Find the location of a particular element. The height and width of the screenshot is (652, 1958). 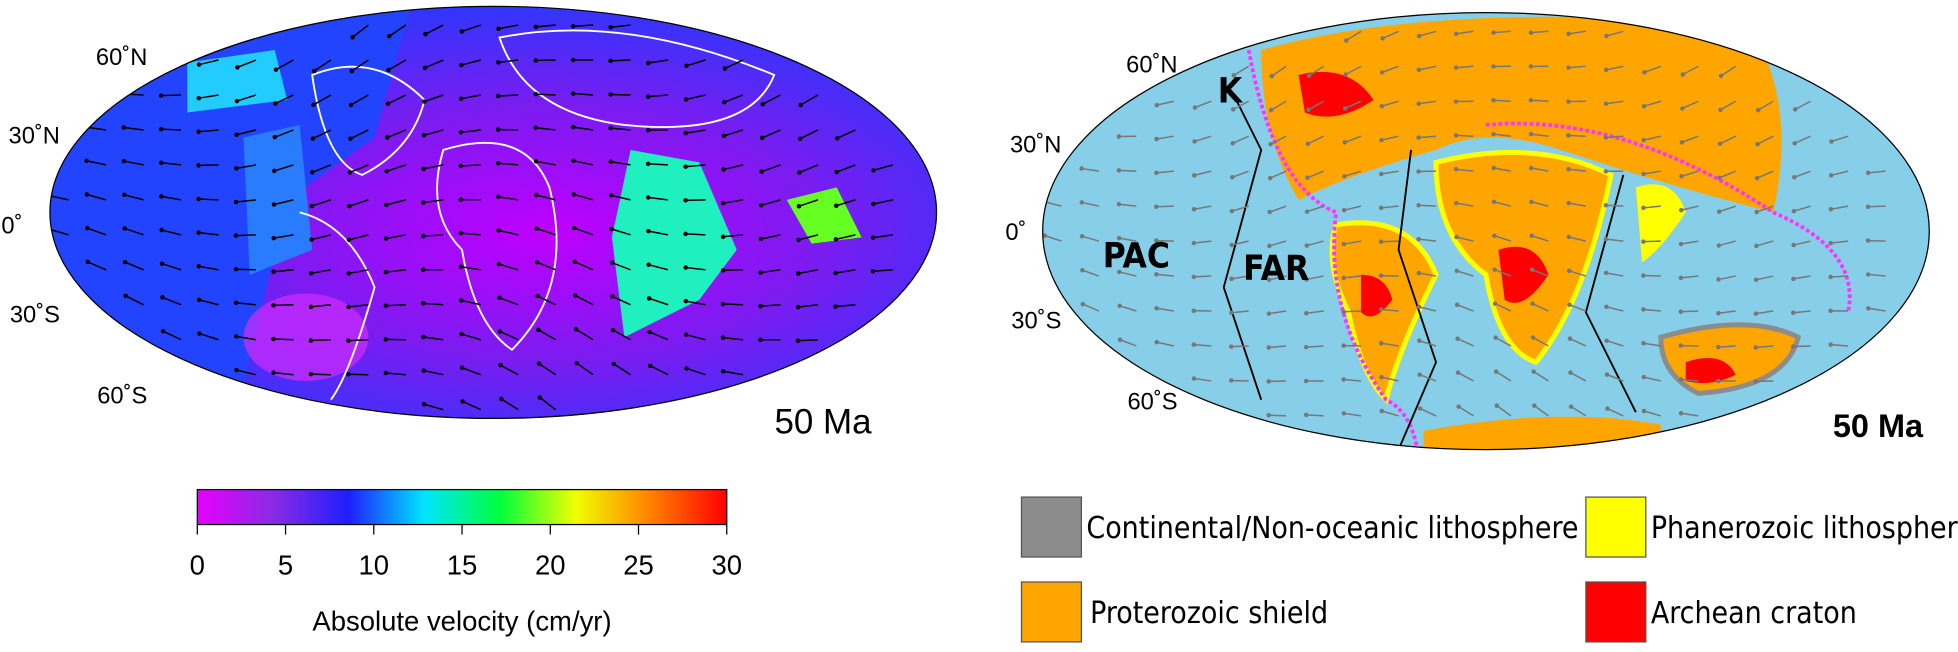

plate-label: K is located at coordinates (1231, 91).